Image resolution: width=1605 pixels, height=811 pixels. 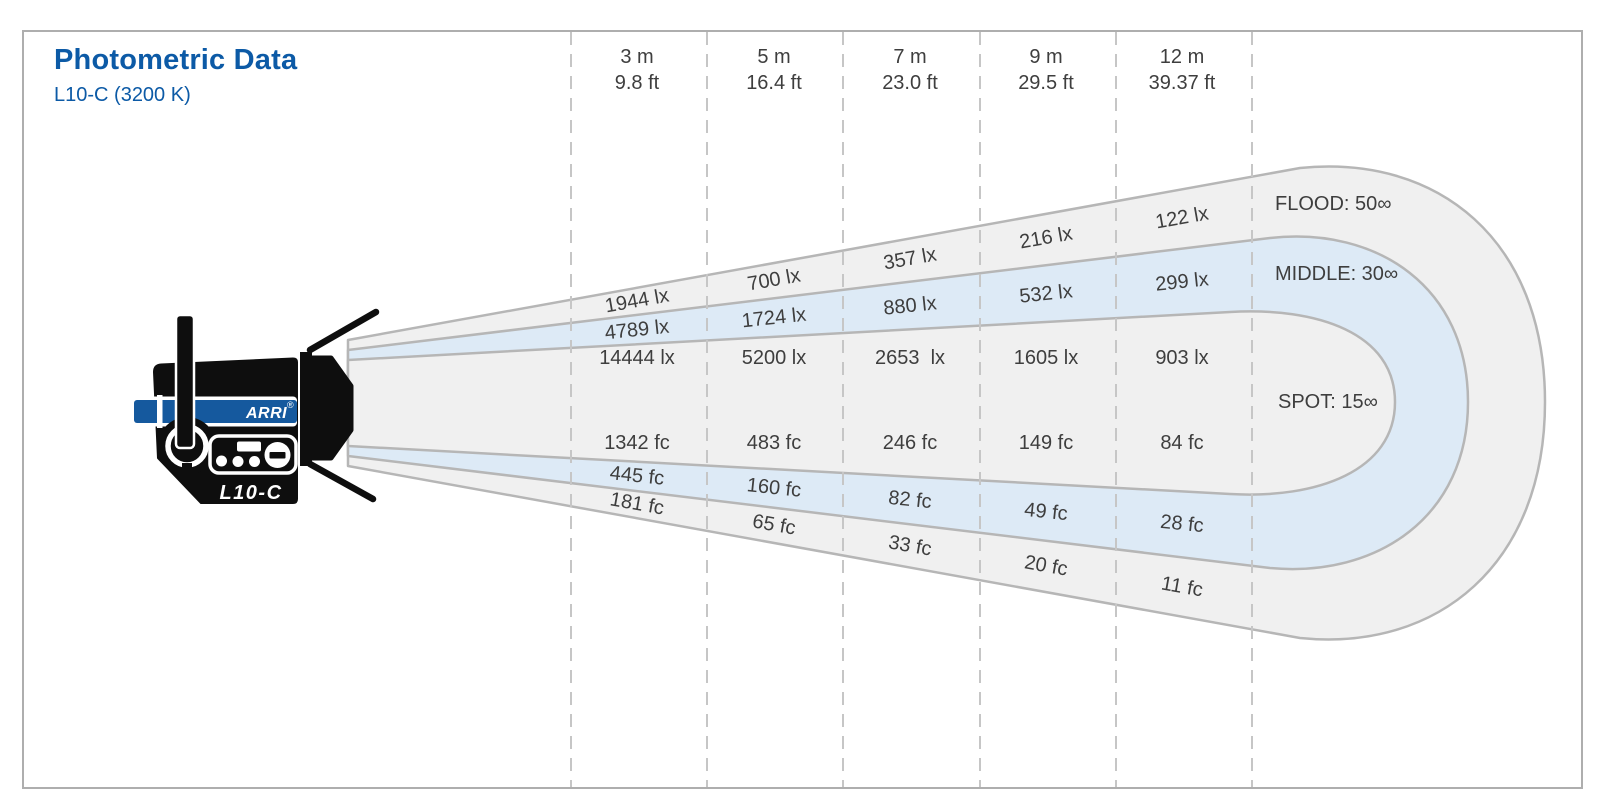 I want to click on value-spot-fc-7m: 246 fc, so click(x=910, y=443).